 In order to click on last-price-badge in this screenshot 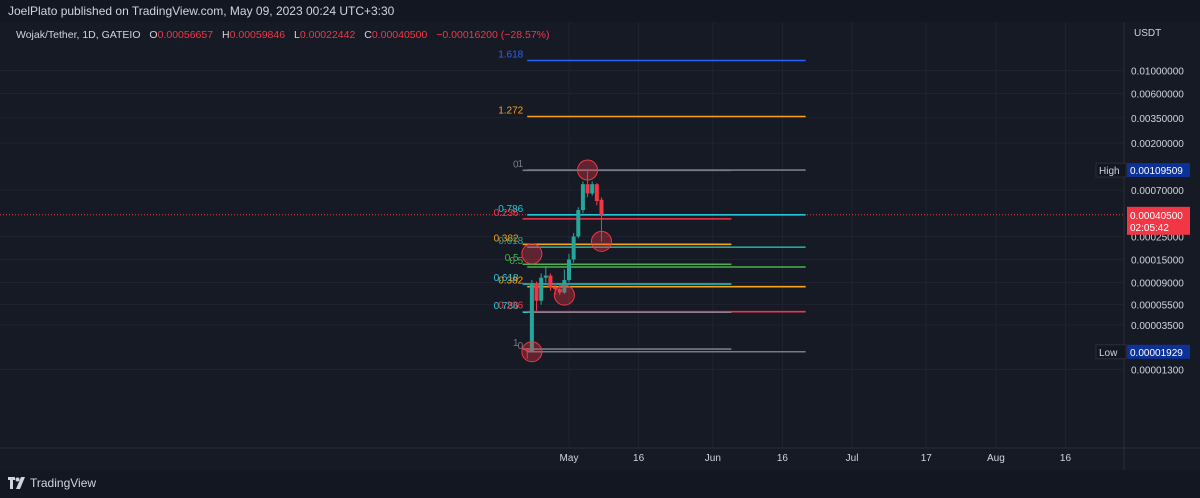, I will do `click(1158, 220)`.